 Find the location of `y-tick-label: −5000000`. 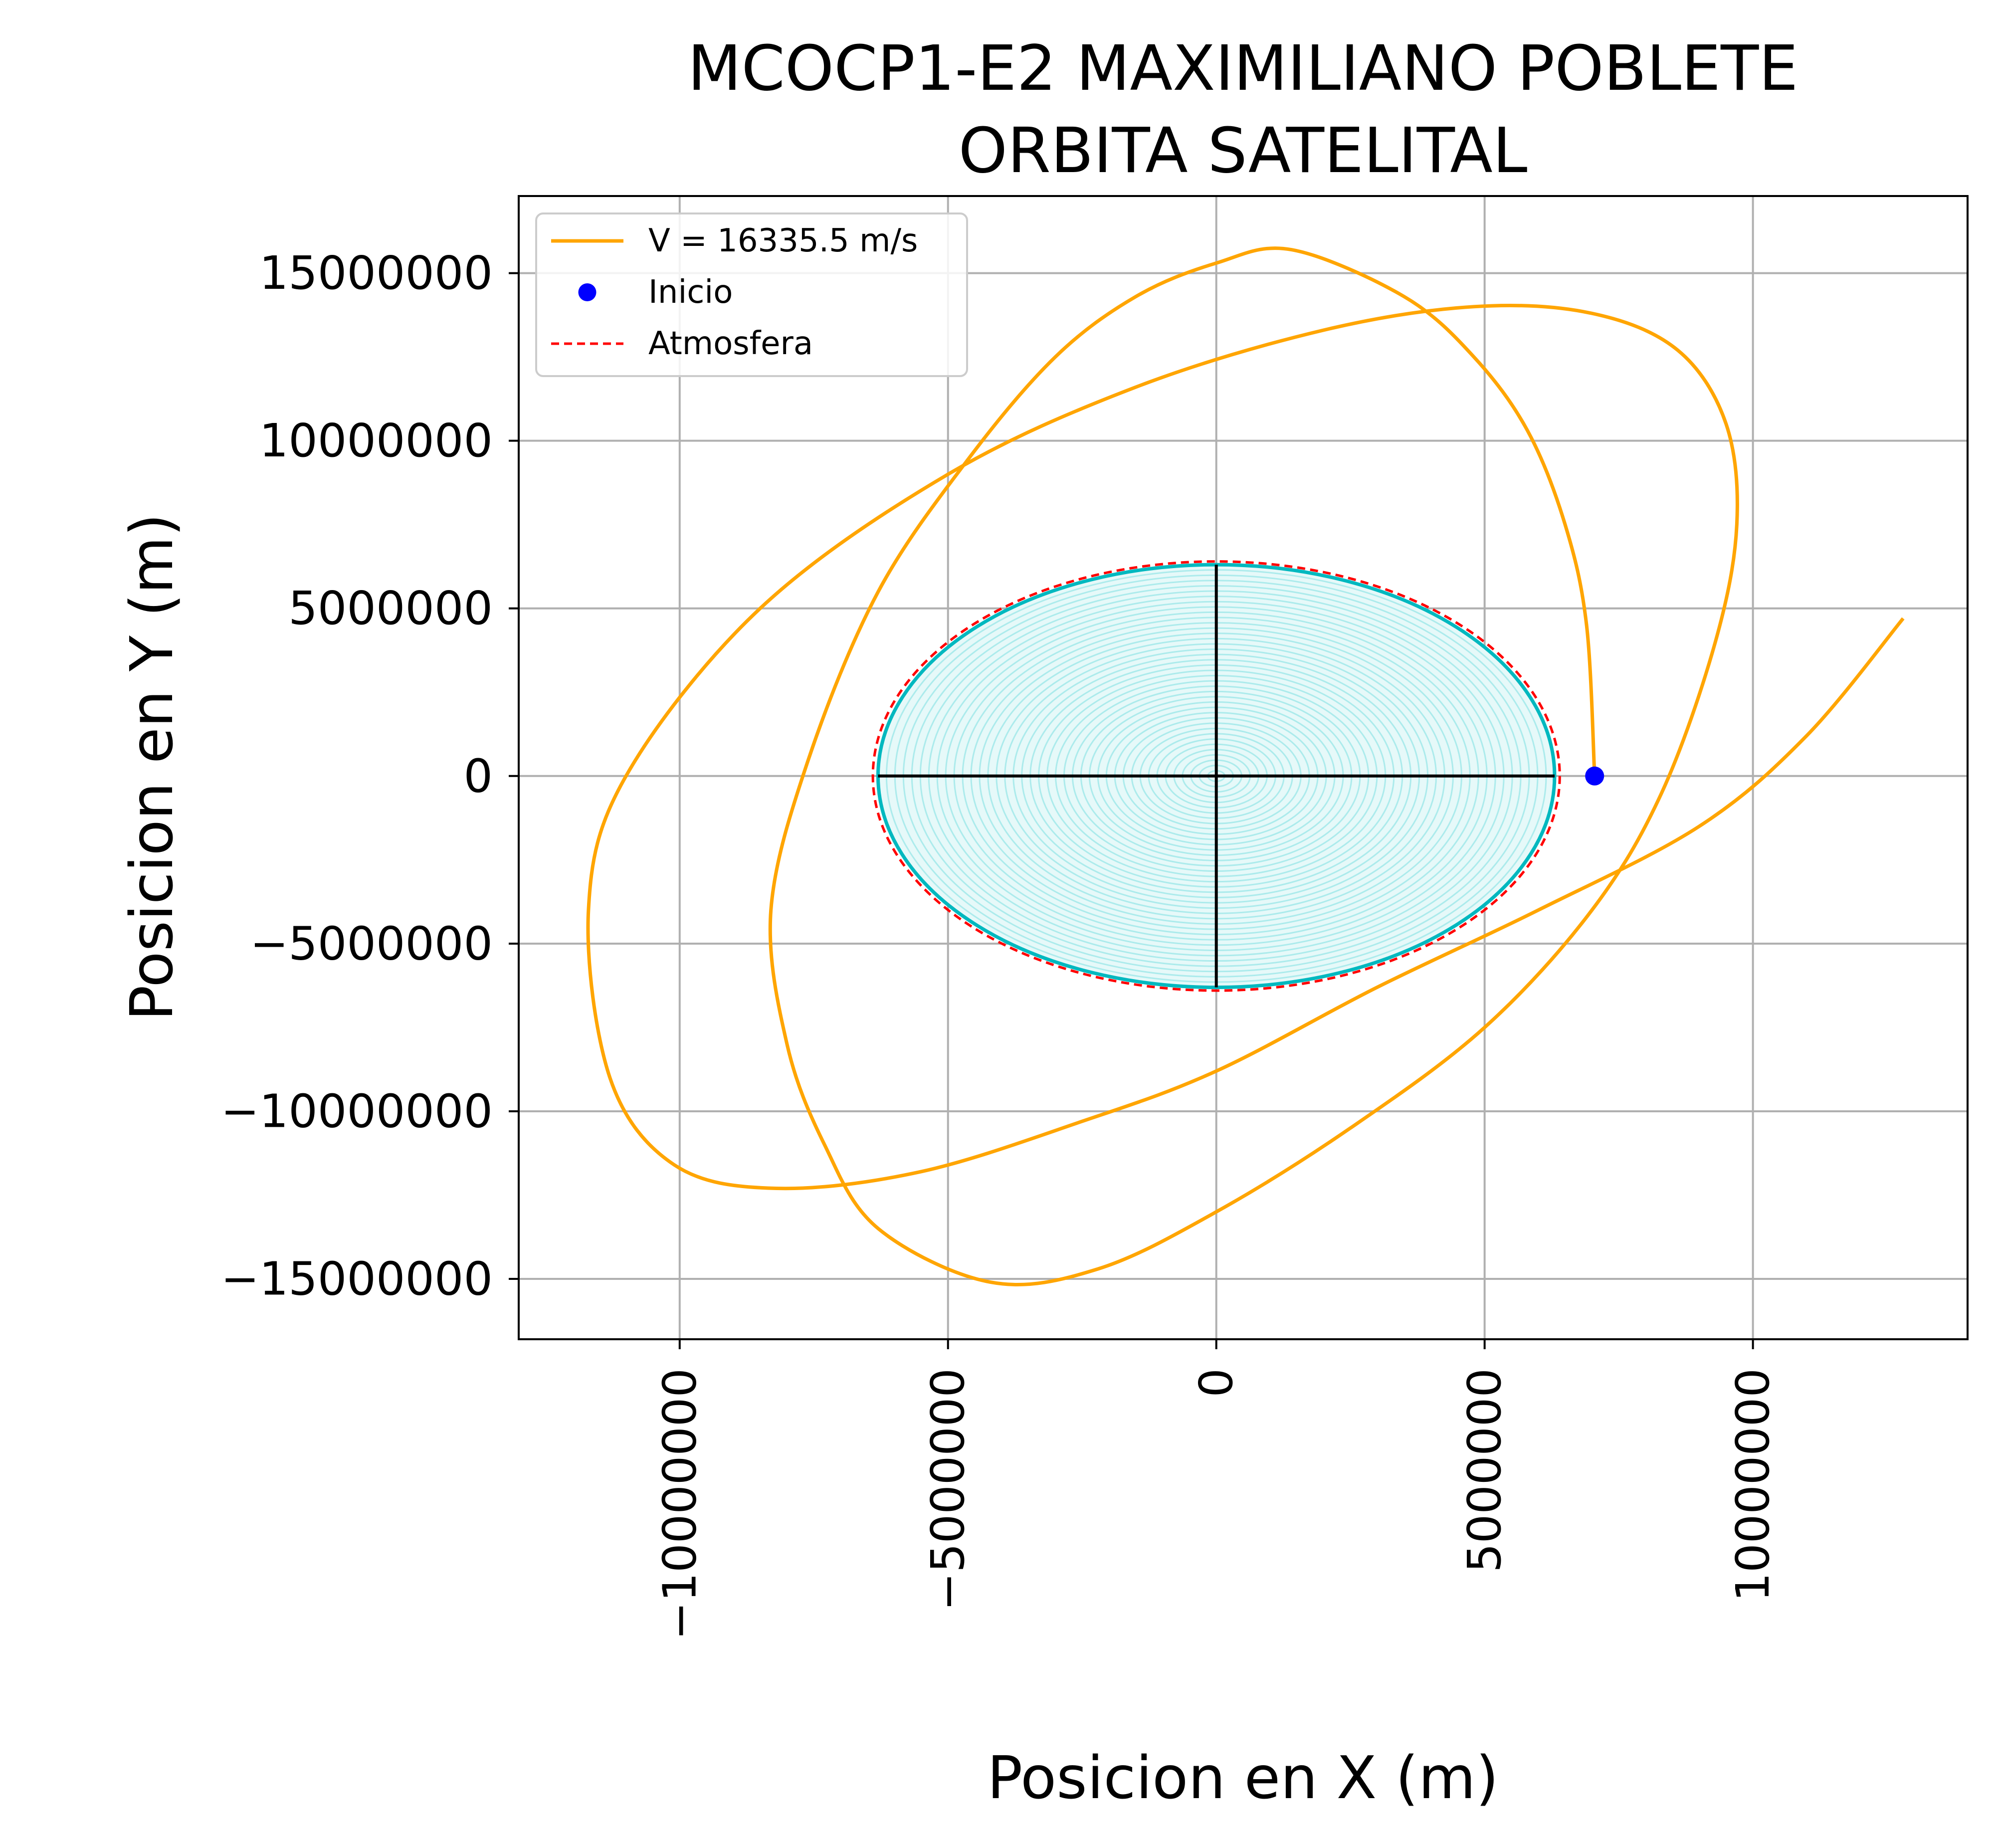

y-tick-label: −5000000 is located at coordinates (371, 943).